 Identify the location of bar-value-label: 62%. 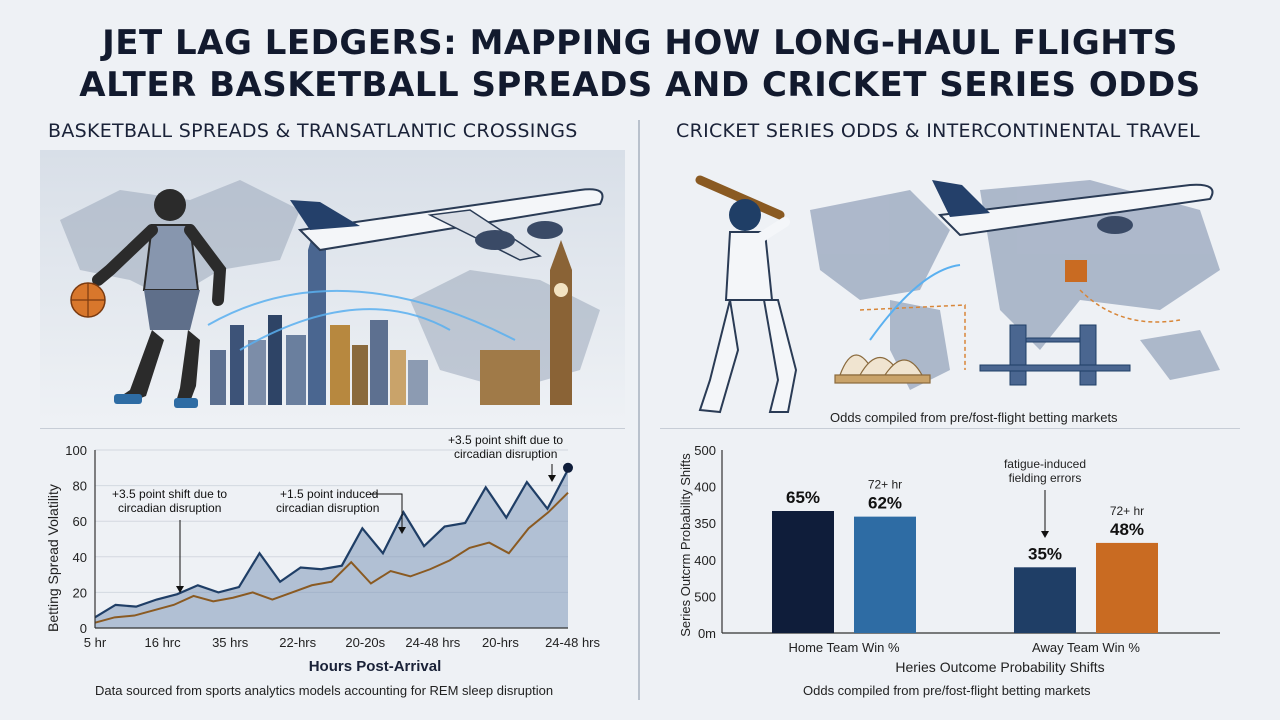
(885, 503).